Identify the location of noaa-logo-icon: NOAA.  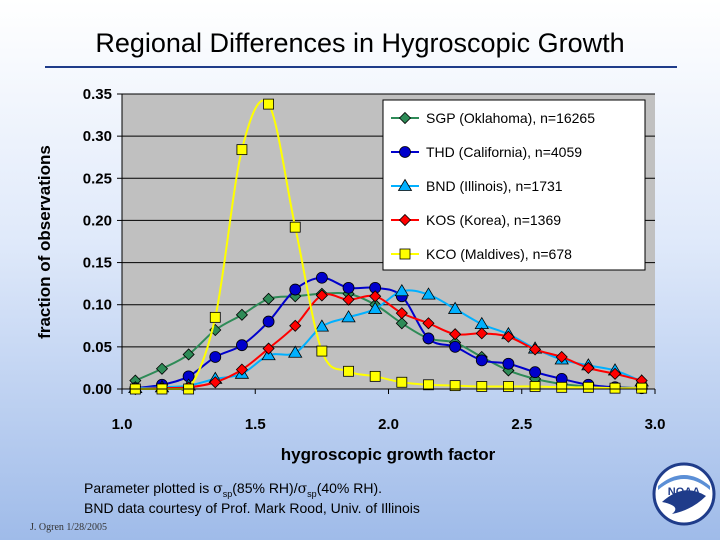
(684, 494).